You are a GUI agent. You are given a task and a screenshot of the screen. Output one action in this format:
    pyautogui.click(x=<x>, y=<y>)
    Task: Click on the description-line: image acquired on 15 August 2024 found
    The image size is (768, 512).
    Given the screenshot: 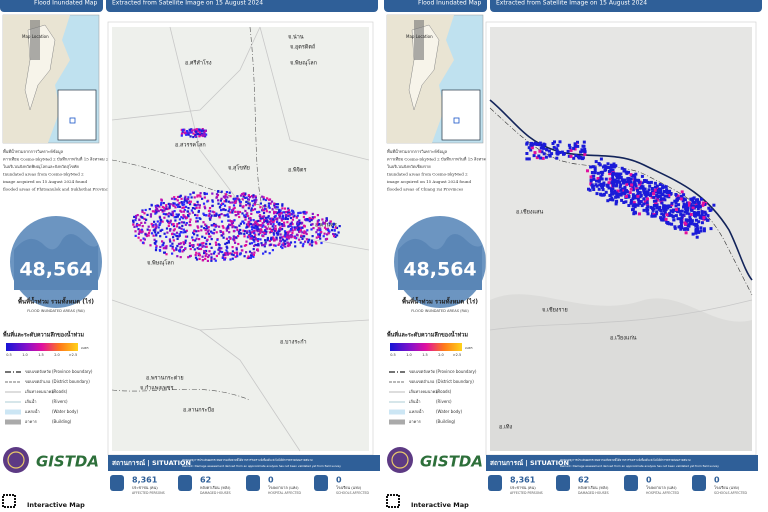 What is the action you would take?
    pyautogui.click(x=45, y=181)
    